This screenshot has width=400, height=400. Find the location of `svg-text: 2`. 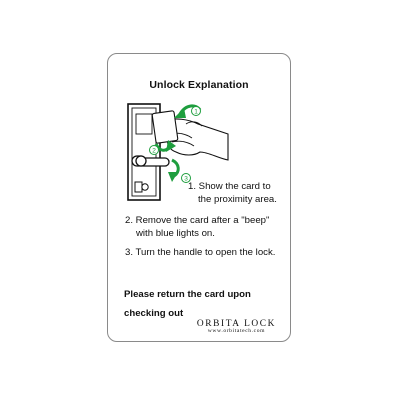

svg-text: 2 is located at coordinates (154, 151).